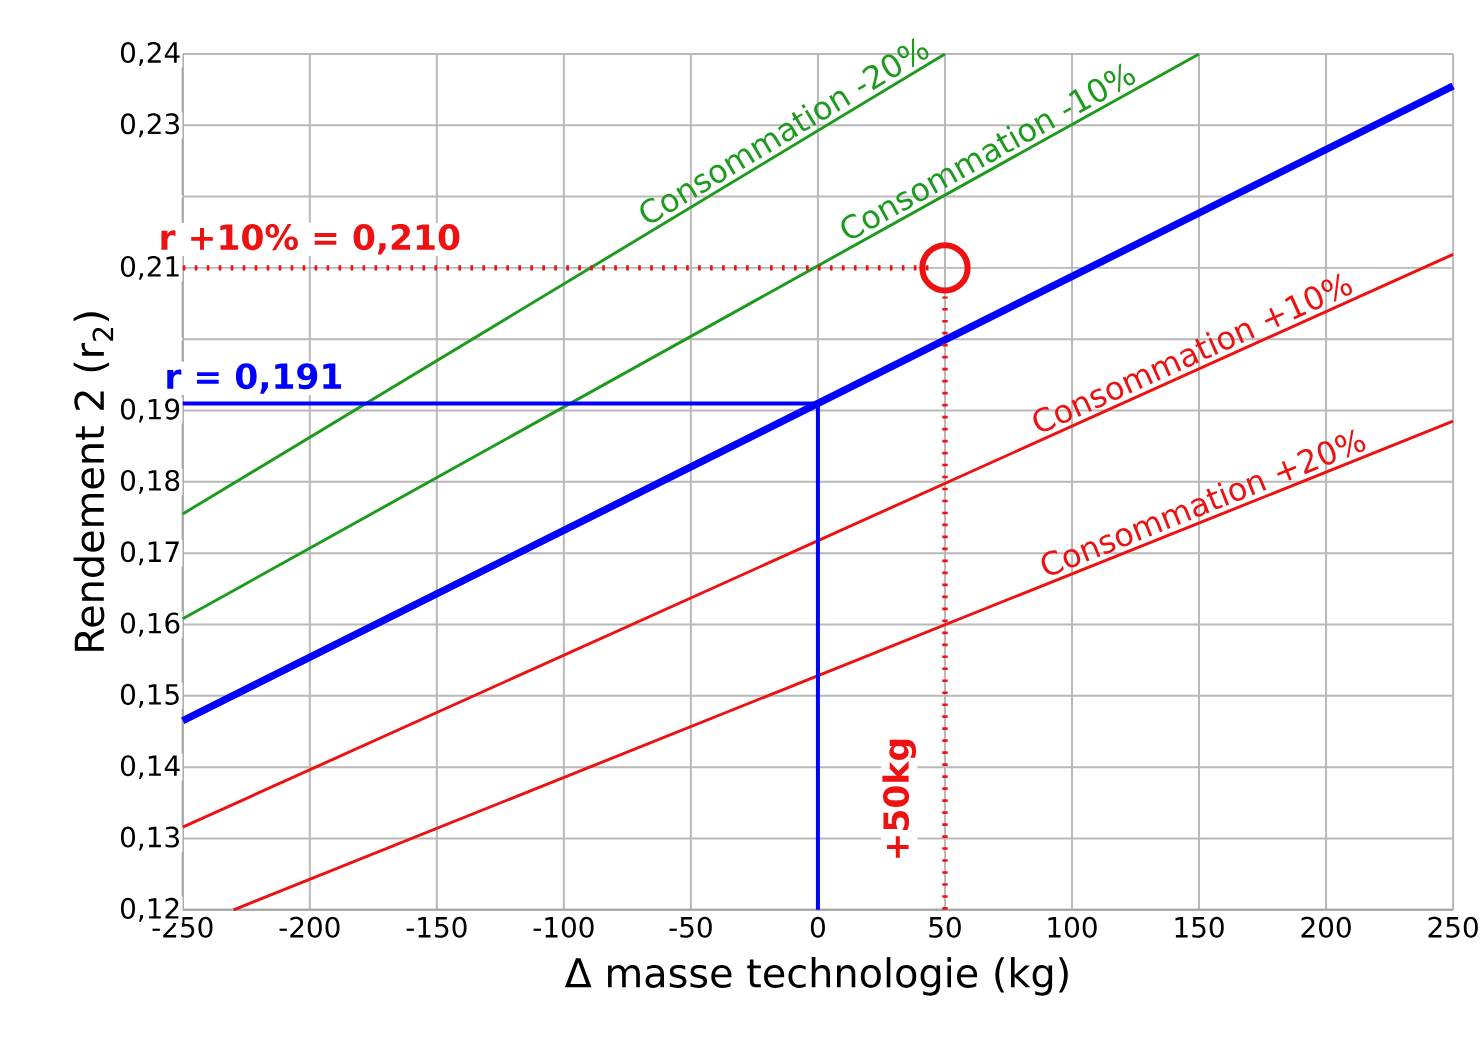 The width and height of the screenshot is (1481, 1043). I want to click on y-tick-label: 0,13, so click(149, 838).